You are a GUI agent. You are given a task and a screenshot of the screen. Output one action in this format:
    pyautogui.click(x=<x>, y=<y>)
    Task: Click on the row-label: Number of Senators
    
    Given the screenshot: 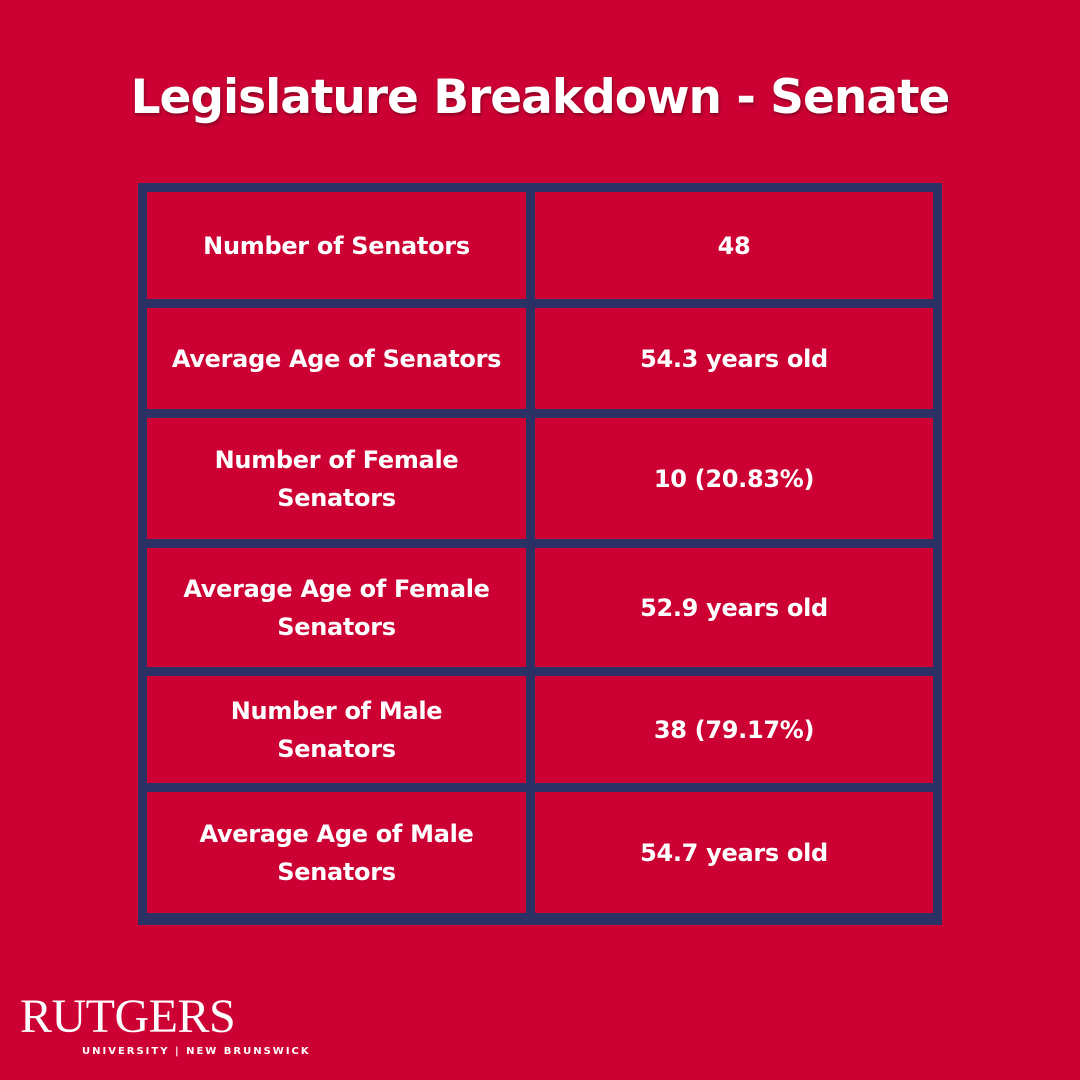 What is the action you would take?
    pyautogui.click(x=336, y=245)
    